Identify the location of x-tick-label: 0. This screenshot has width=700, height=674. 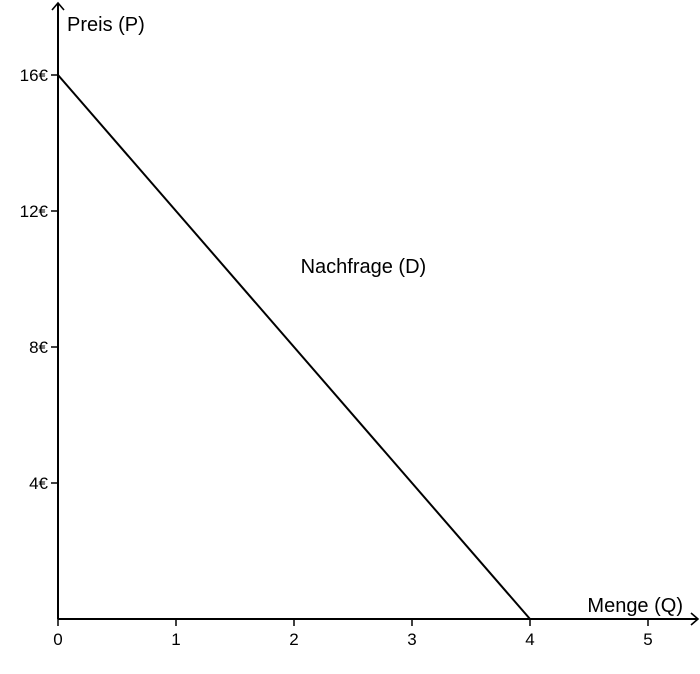
(57, 639).